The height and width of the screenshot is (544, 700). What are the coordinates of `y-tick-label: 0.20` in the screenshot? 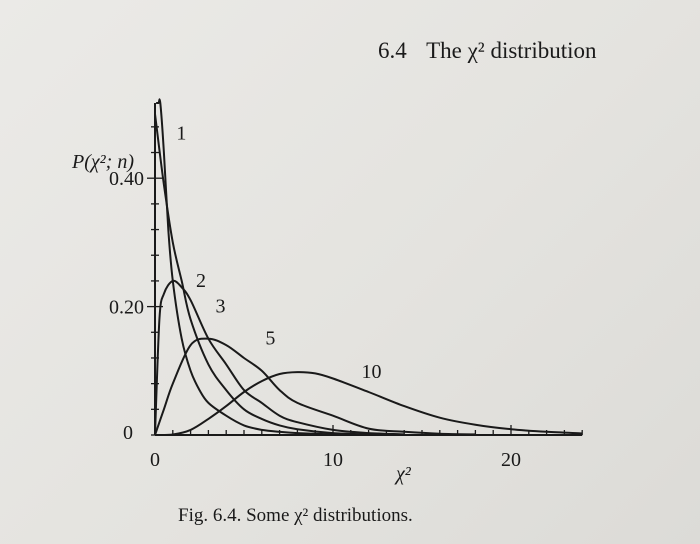 It's located at (126, 308).